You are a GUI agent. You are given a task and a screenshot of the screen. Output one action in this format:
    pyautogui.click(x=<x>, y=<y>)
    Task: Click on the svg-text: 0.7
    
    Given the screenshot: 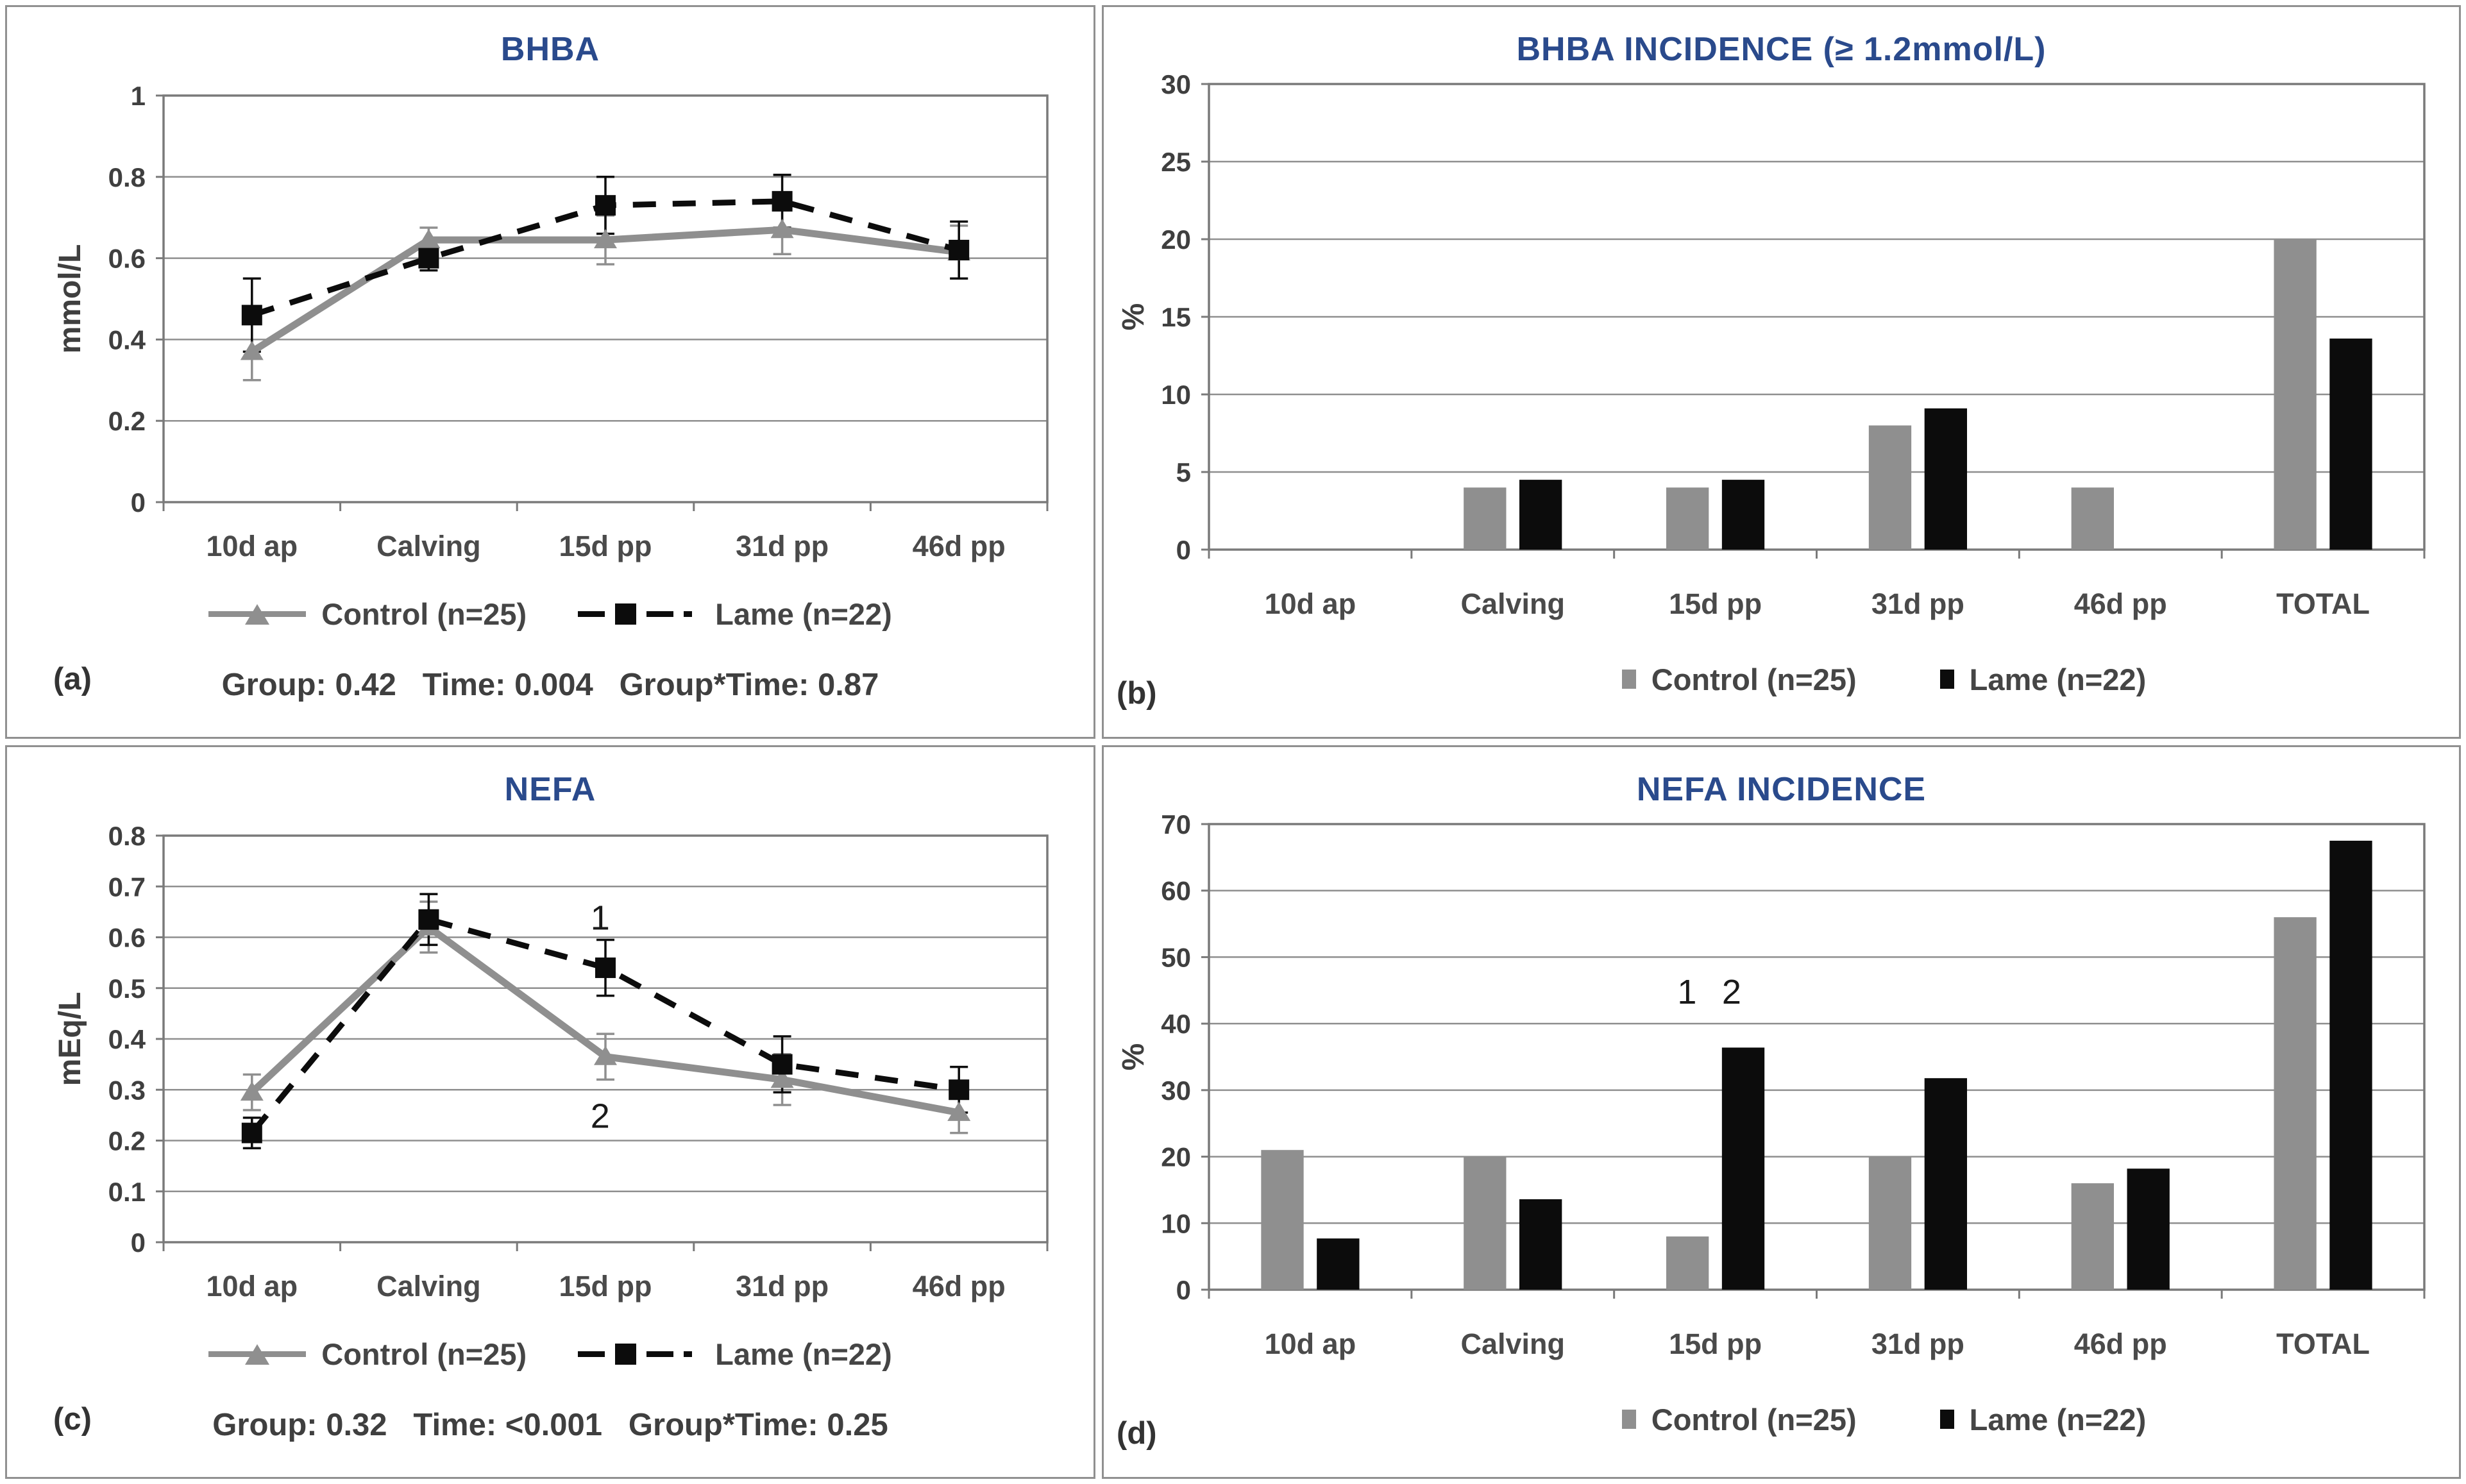 What is the action you would take?
    pyautogui.click(x=127, y=887)
    